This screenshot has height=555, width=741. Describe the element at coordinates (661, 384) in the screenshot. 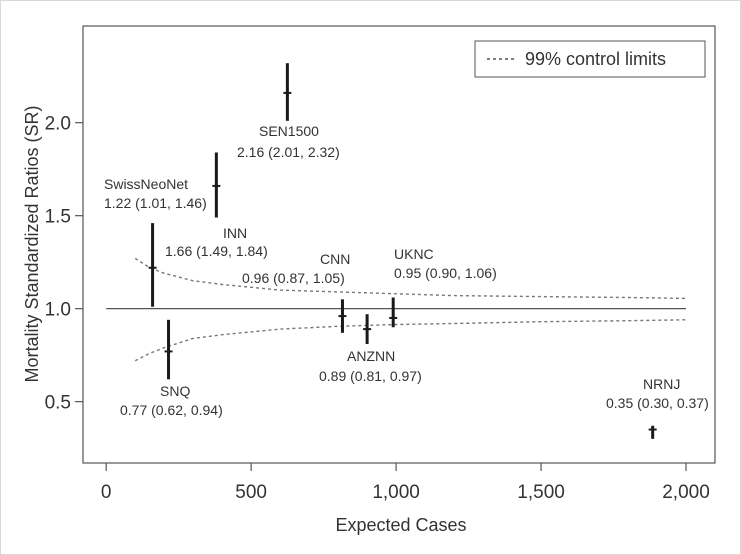

I see `study-name-nrnj: NRNJ` at that location.